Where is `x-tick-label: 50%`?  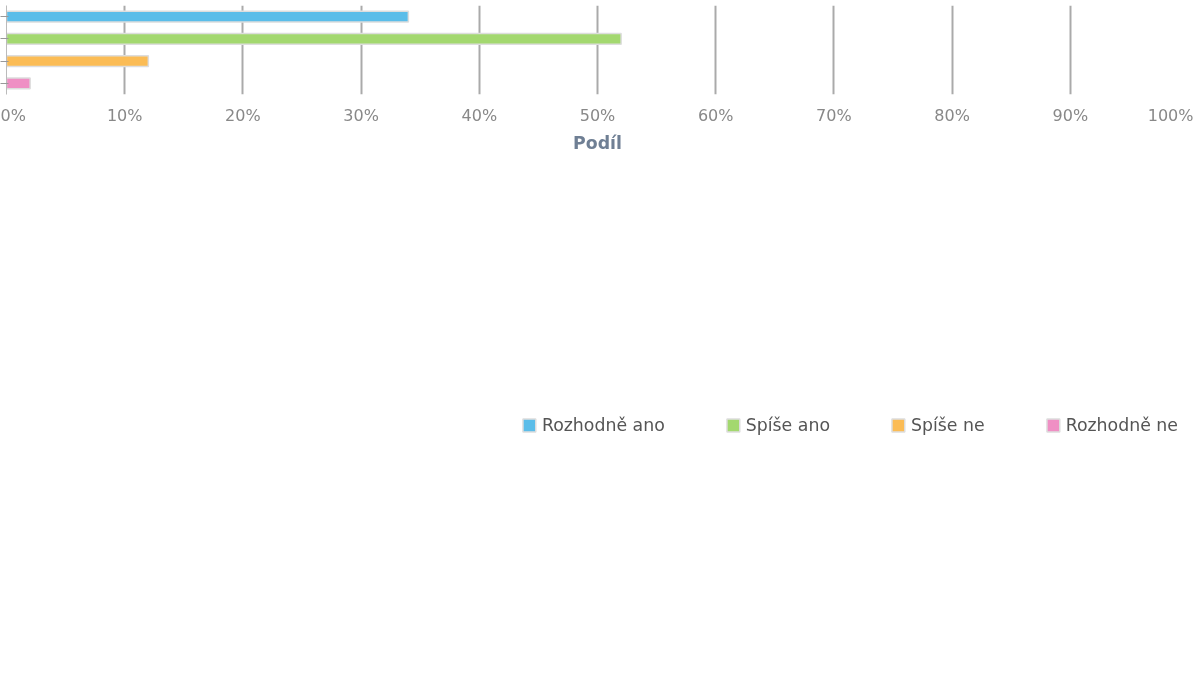 x-tick-label: 50% is located at coordinates (597, 115).